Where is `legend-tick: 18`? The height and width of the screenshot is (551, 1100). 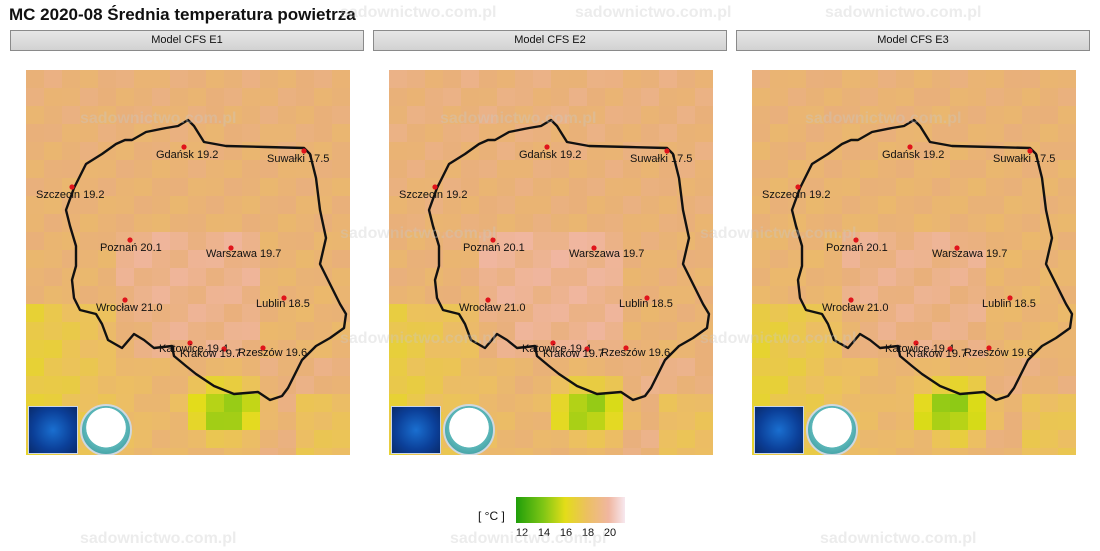
legend-tick: 18 is located at coordinates (588, 533).